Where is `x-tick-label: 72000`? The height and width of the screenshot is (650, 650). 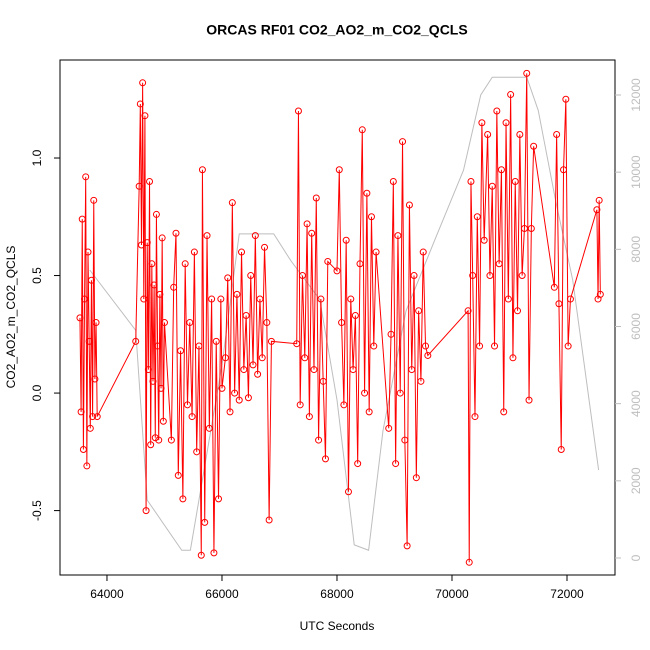
x-tick-label: 72000 is located at coordinates (567, 594).